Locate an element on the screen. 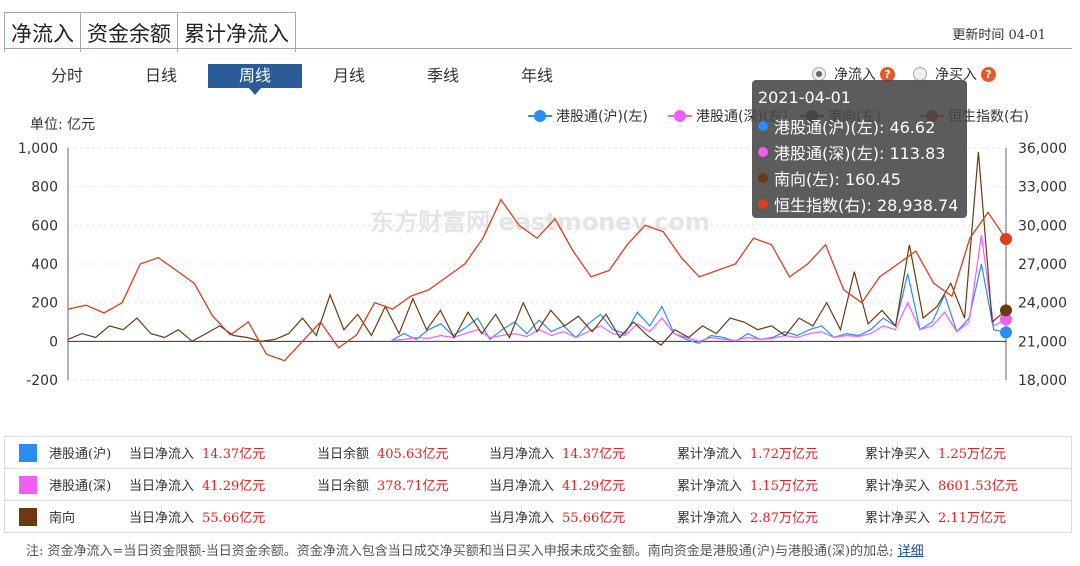  y-left-tick-label: 600 is located at coordinates (44, 226).